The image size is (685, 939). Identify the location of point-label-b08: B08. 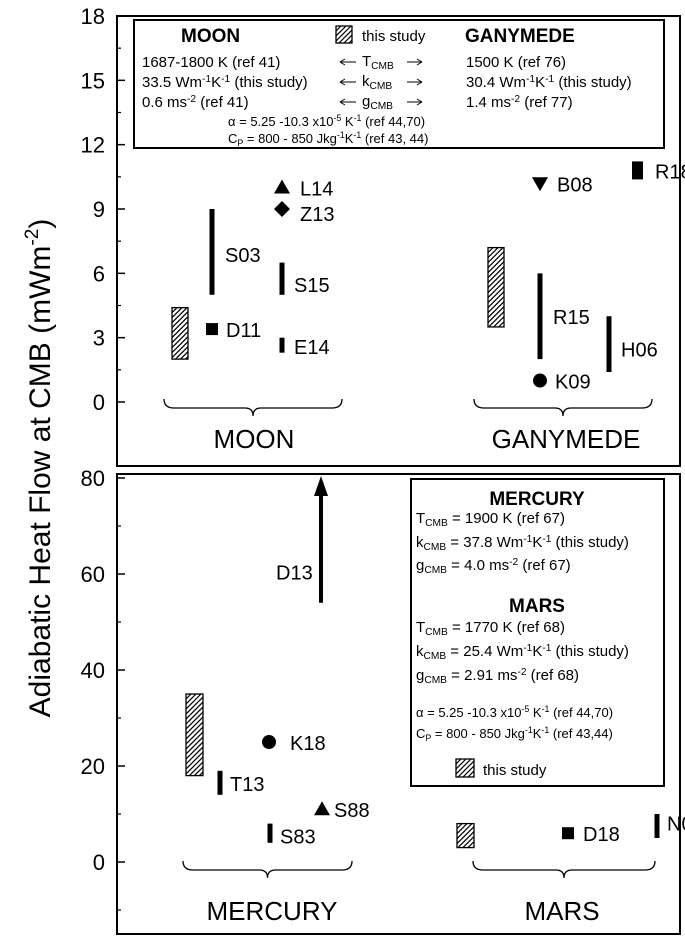
(575, 185).